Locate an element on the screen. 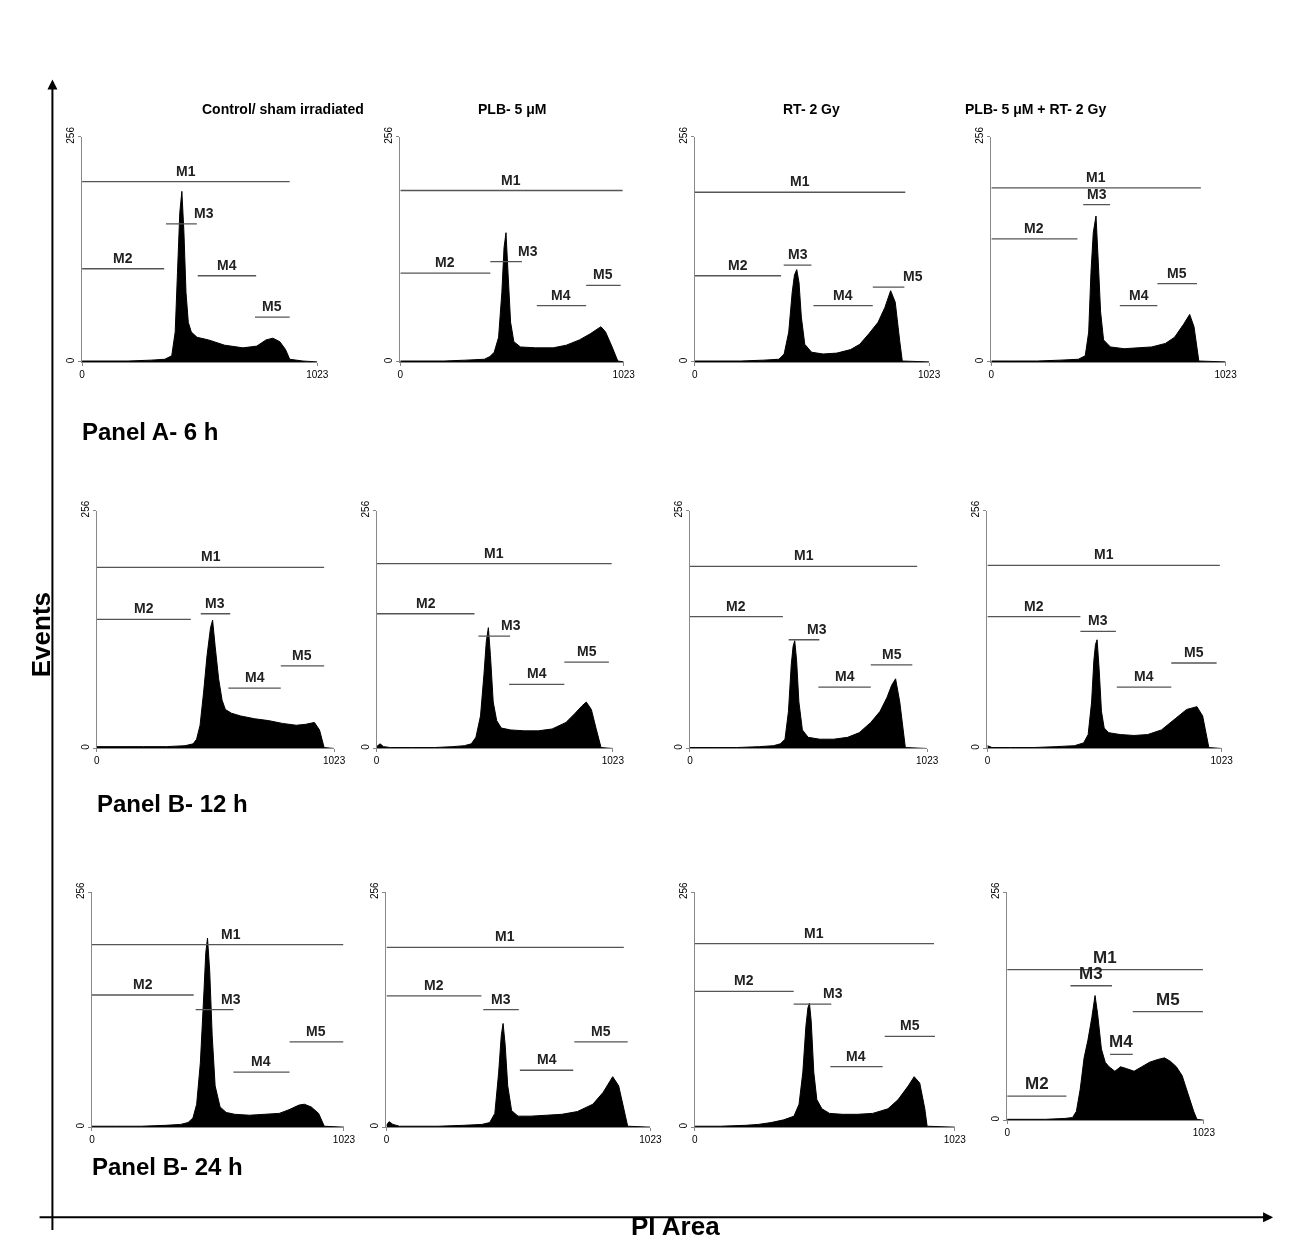 The width and height of the screenshot is (1290, 1259). text: Panel B- 24 h is located at coordinates (167, 1166).